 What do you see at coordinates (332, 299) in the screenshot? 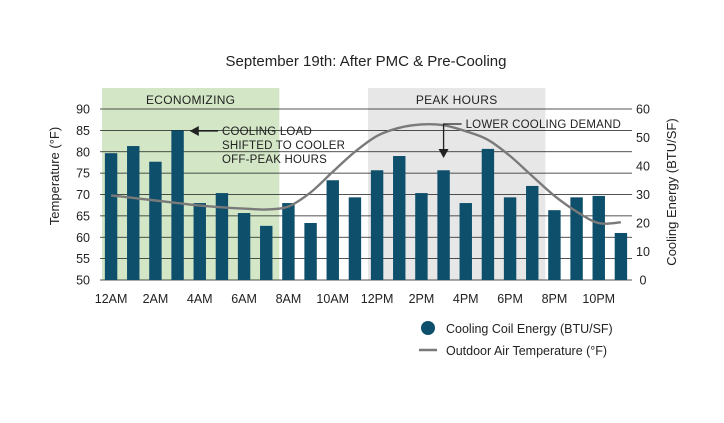
I see `x-tick-label: 10AM` at bounding box center [332, 299].